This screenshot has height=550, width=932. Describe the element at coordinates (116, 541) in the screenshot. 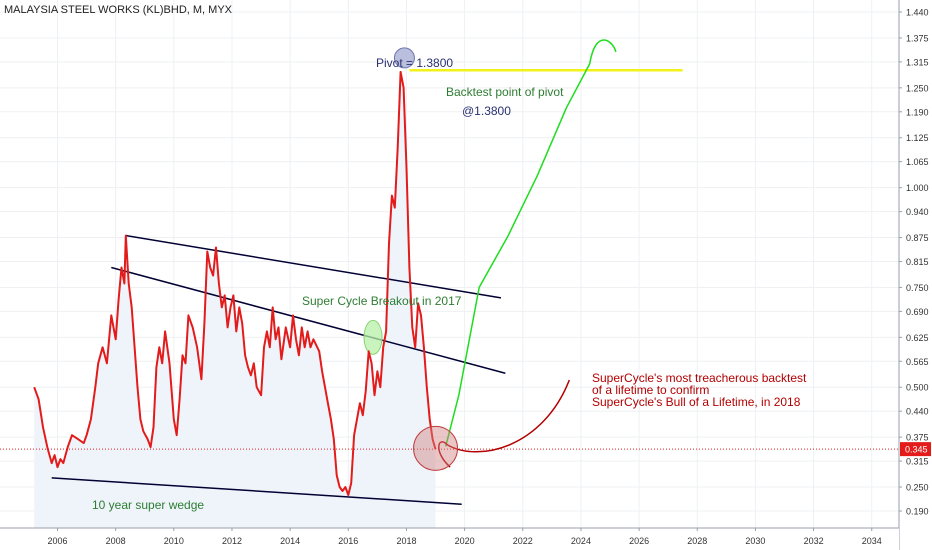

I see `x-tick-label: 2008` at that location.